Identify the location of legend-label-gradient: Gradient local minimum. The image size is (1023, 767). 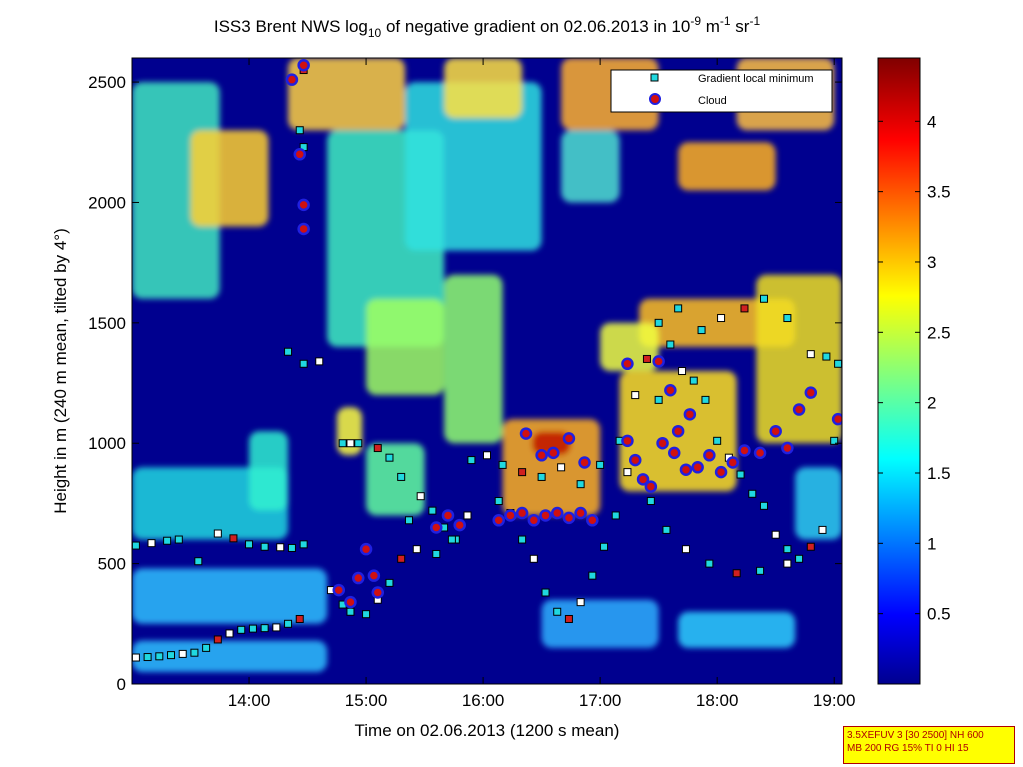
(756, 79).